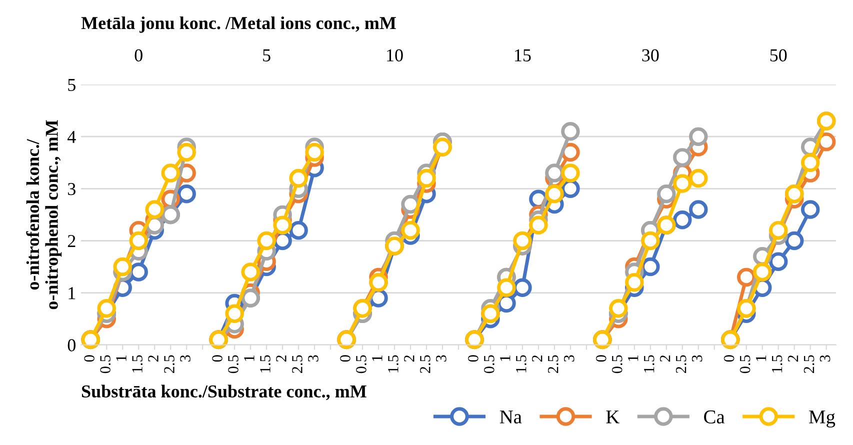 Image resolution: width=853 pixels, height=445 pixels. What do you see at coordinates (44, 215) in the screenshot?
I see `y-axis-title: o-nitrofenola konc./ o-nitrophenol conc., mM` at bounding box center [44, 215].